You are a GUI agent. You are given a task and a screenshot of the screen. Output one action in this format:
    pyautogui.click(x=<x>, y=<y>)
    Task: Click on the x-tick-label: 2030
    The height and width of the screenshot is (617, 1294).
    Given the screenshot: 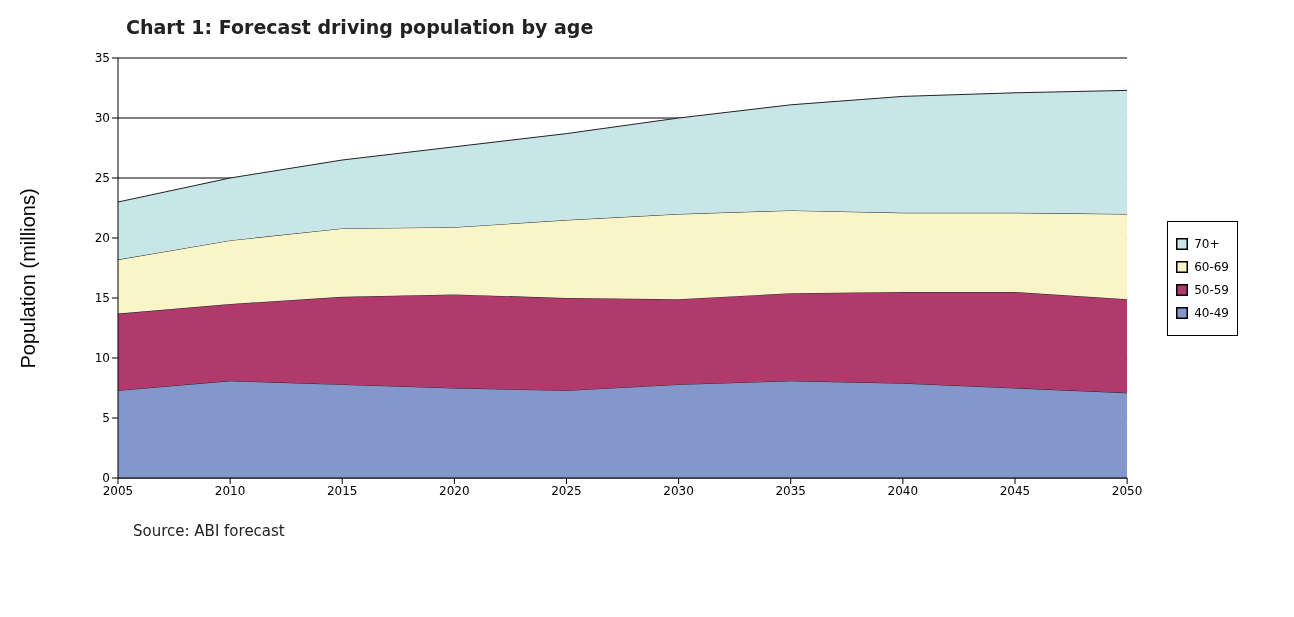 What is the action you would take?
    pyautogui.click(x=678, y=490)
    